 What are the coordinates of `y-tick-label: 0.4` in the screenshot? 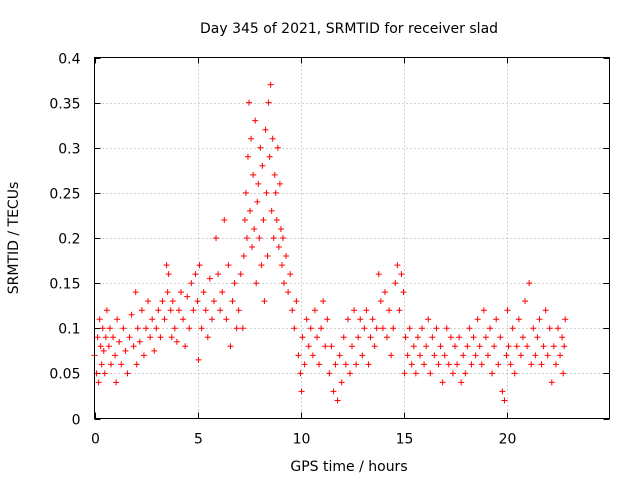 It's located at (69, 60).